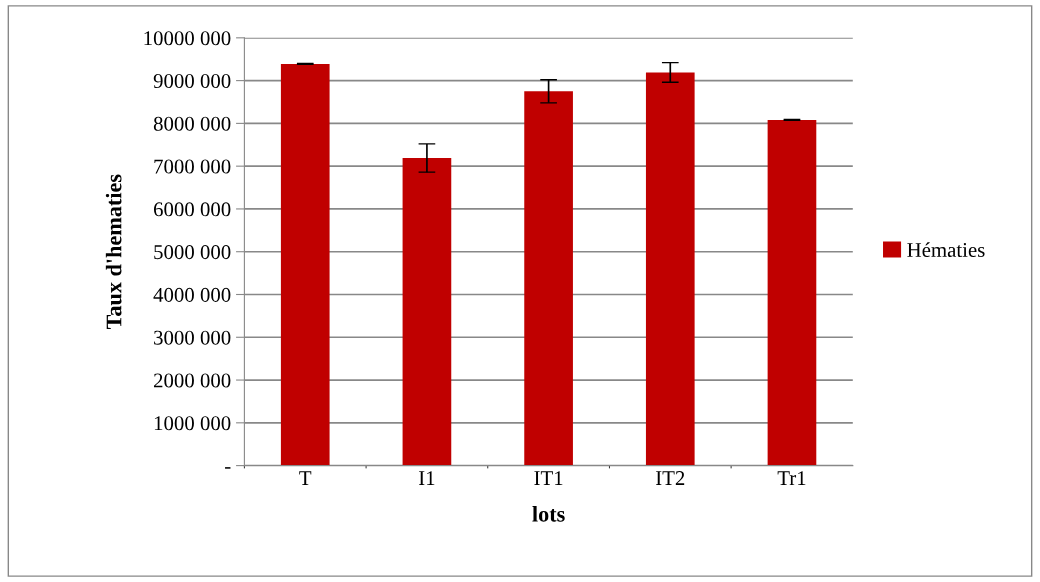 This screenshot has width=1040, height=582. What do you see at coordinates (192, 252) in the screenshot?
I see `y-tick-label: 5000 000` at bounding box center [192, 252].